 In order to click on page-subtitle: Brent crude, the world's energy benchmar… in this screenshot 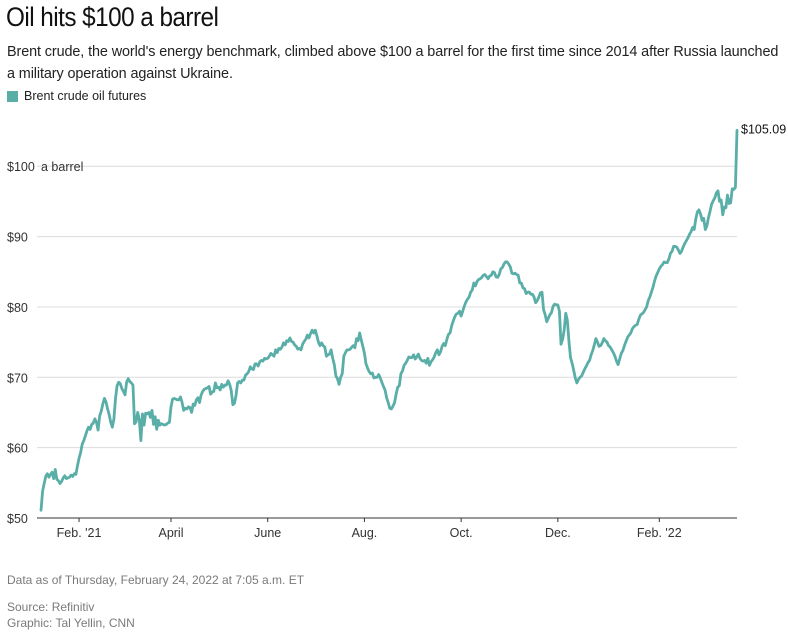, I will do `click(393, 63)`.